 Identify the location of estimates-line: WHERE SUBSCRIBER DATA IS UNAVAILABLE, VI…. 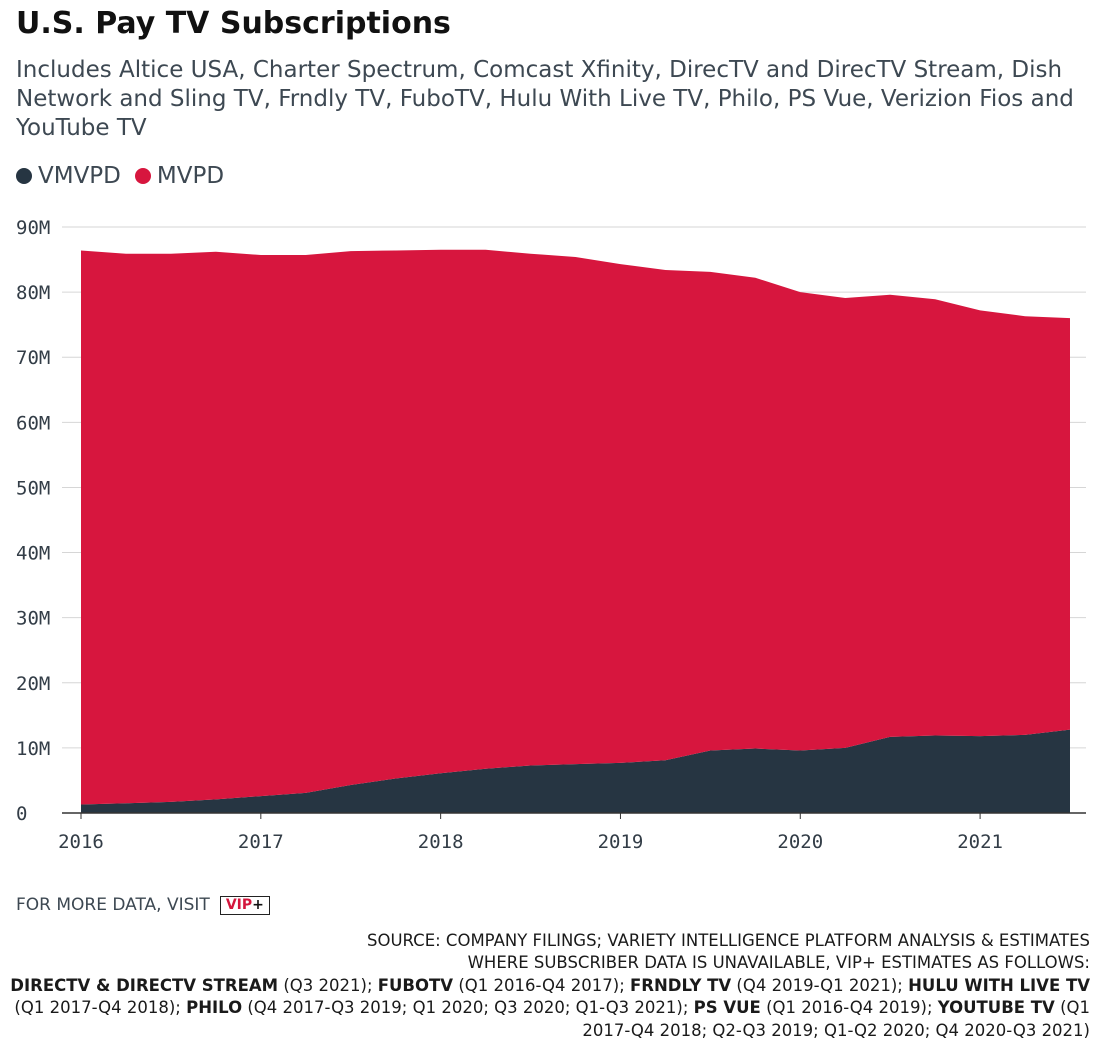
(778, 963).